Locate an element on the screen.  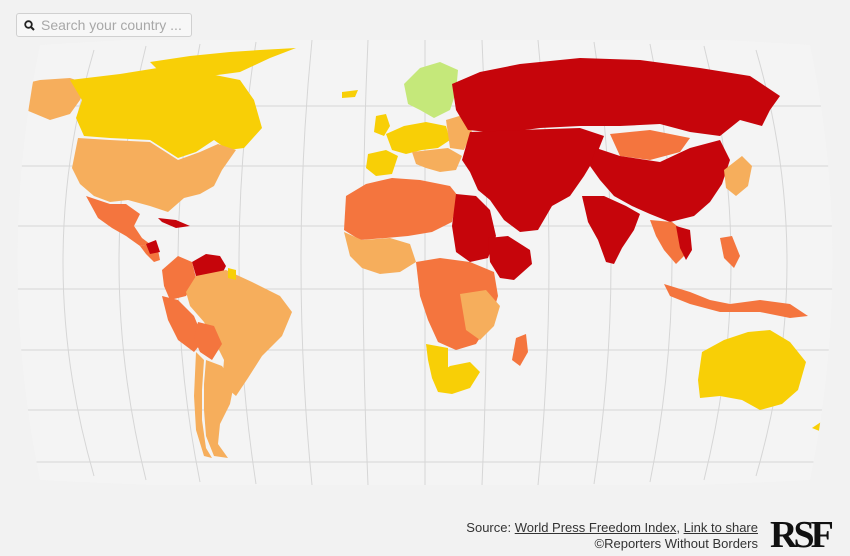
rsf-logo: RSF is located at coordinates (802, 535).